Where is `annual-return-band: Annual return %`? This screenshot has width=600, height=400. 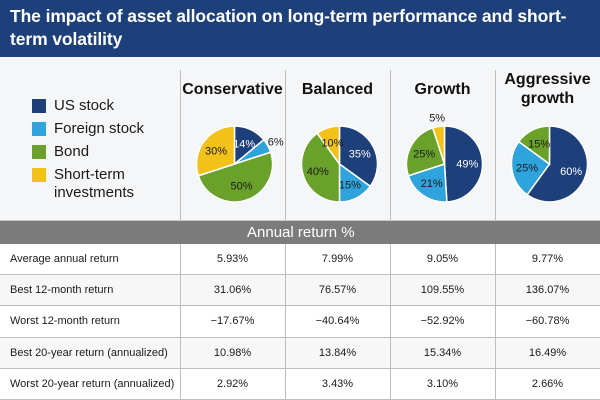
annual-return-band: Annual return % is located at coordinates (300, 232).